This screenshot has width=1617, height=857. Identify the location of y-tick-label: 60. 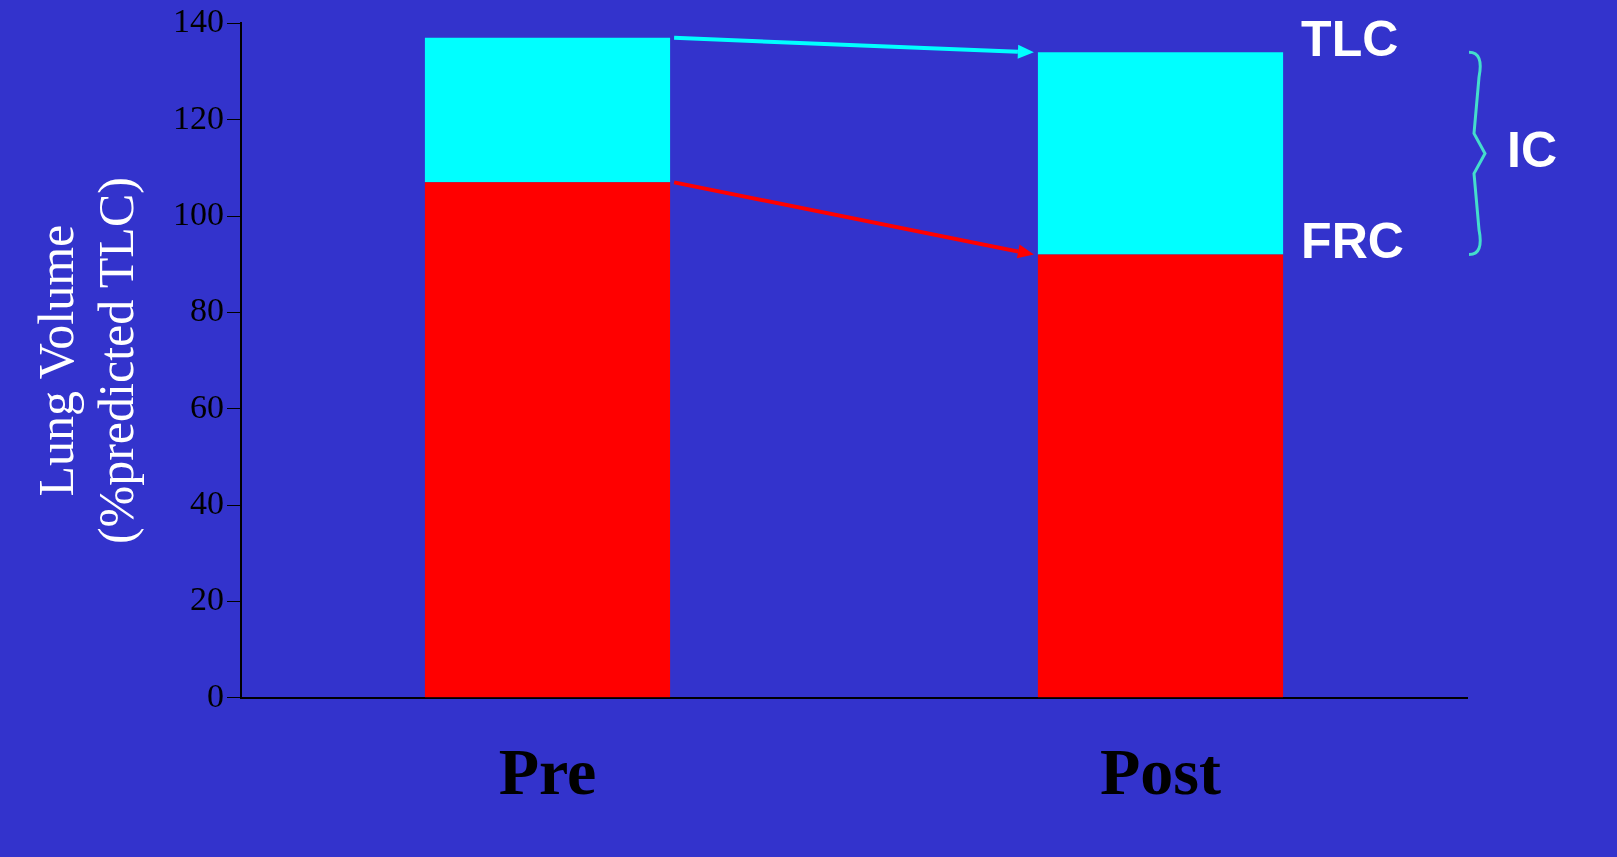
(207, 406).